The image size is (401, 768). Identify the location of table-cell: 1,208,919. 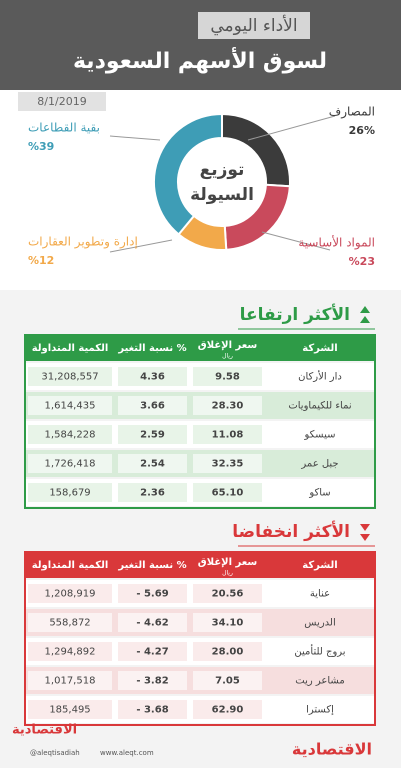
(70, 594).